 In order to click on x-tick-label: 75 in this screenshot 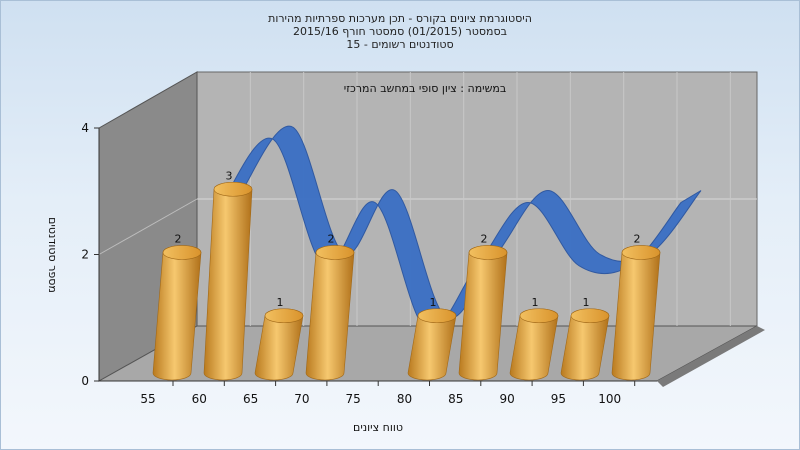, I will do `click(353, 399)`.